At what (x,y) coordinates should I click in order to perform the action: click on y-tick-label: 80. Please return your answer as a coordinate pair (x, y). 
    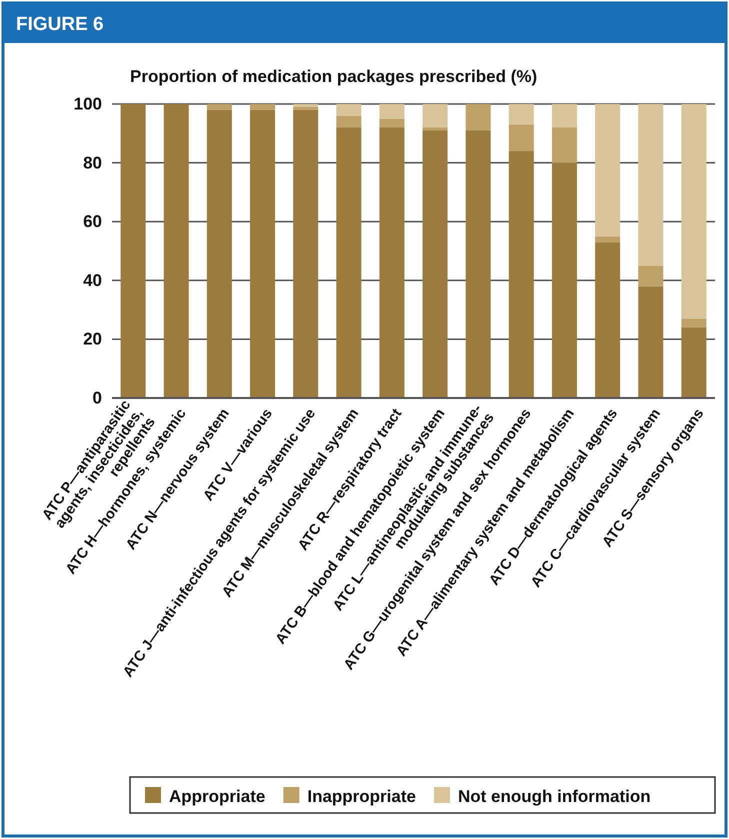
    Looking at the image, I should click on (92, 162).